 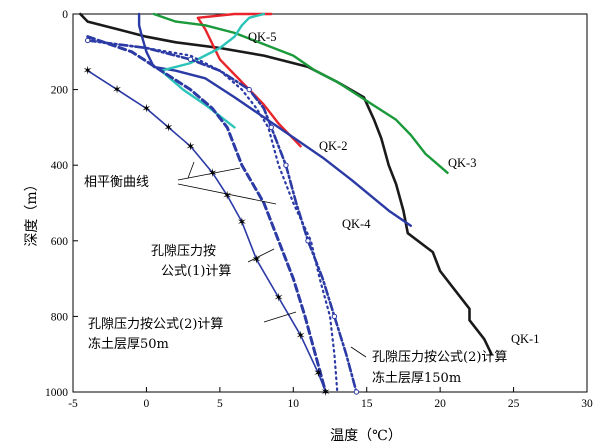 I want to click on y-tick-label: 200, so click(x=60, y=91).